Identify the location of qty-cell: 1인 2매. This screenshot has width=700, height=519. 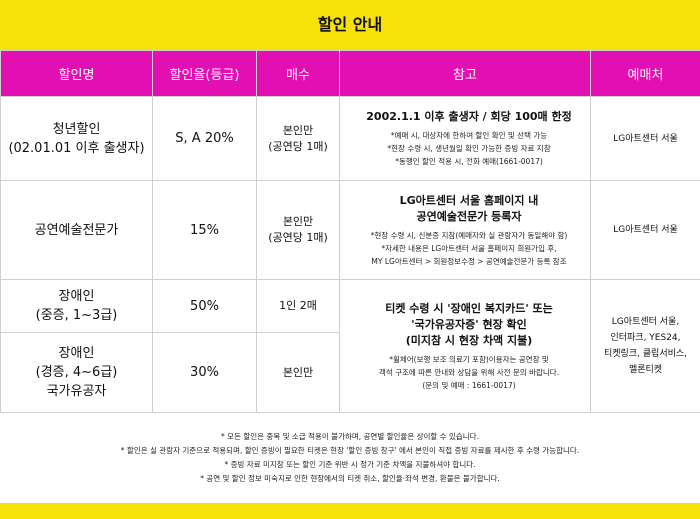
(298, 306).